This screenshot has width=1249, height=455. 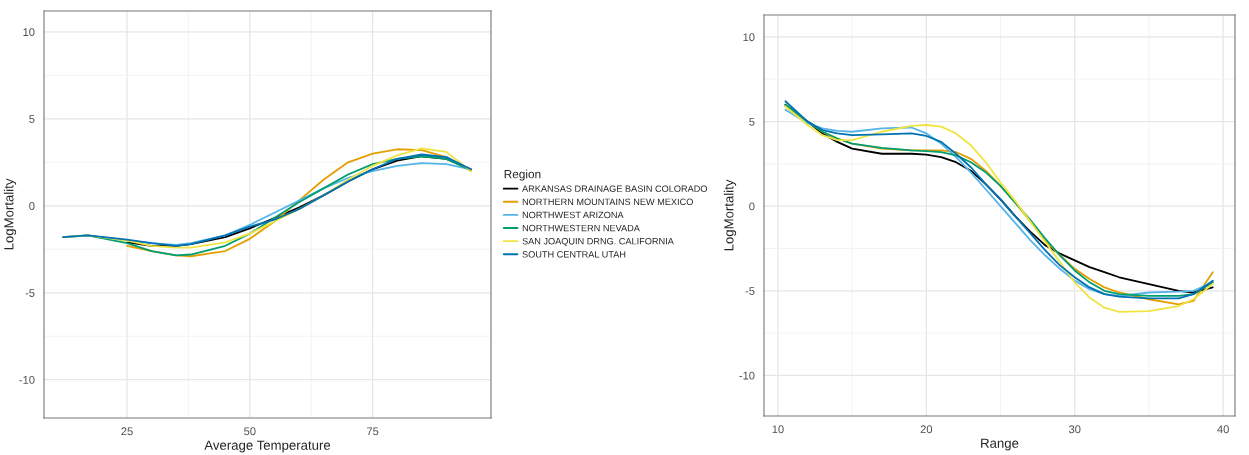 I want to click on x-tick-label: 75, so click(x=373, y=431).